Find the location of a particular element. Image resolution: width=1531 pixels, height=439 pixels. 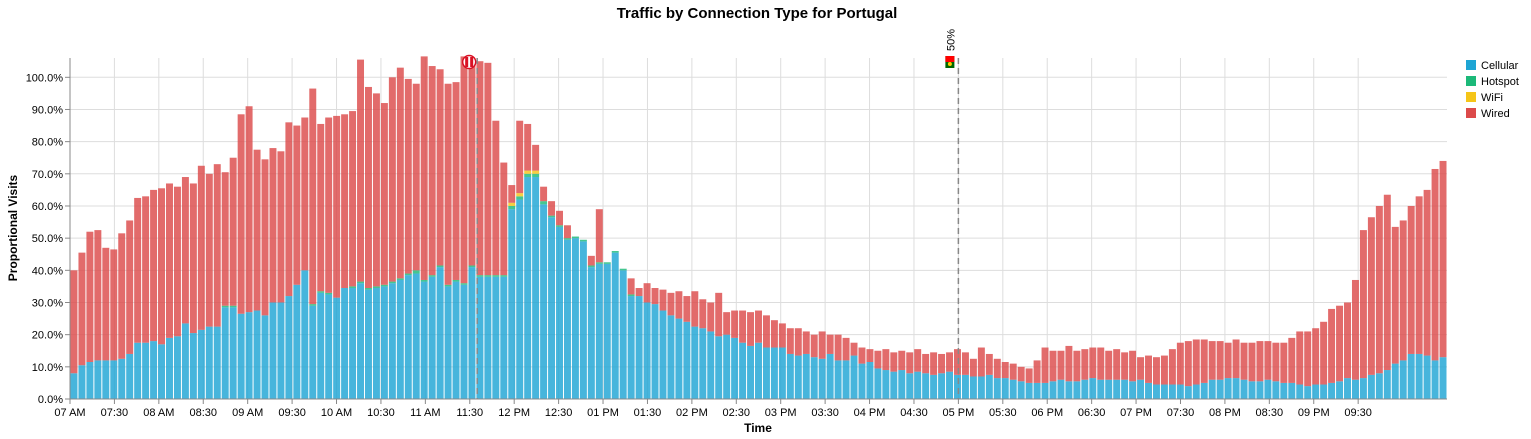

x-tick-label: 11 AM is located at coordinates (425, 413).